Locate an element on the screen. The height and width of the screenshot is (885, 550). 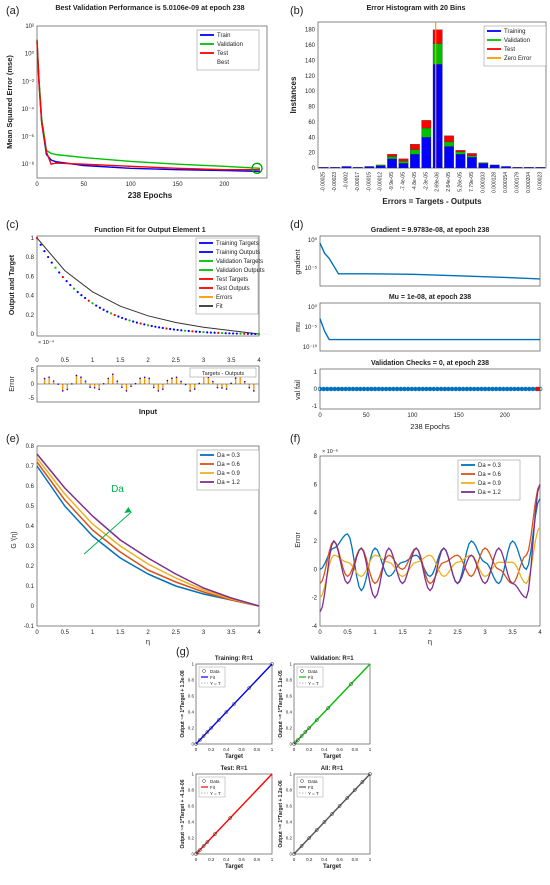
xtick-g-0: 0.8 is located at coordinates (257, 749).